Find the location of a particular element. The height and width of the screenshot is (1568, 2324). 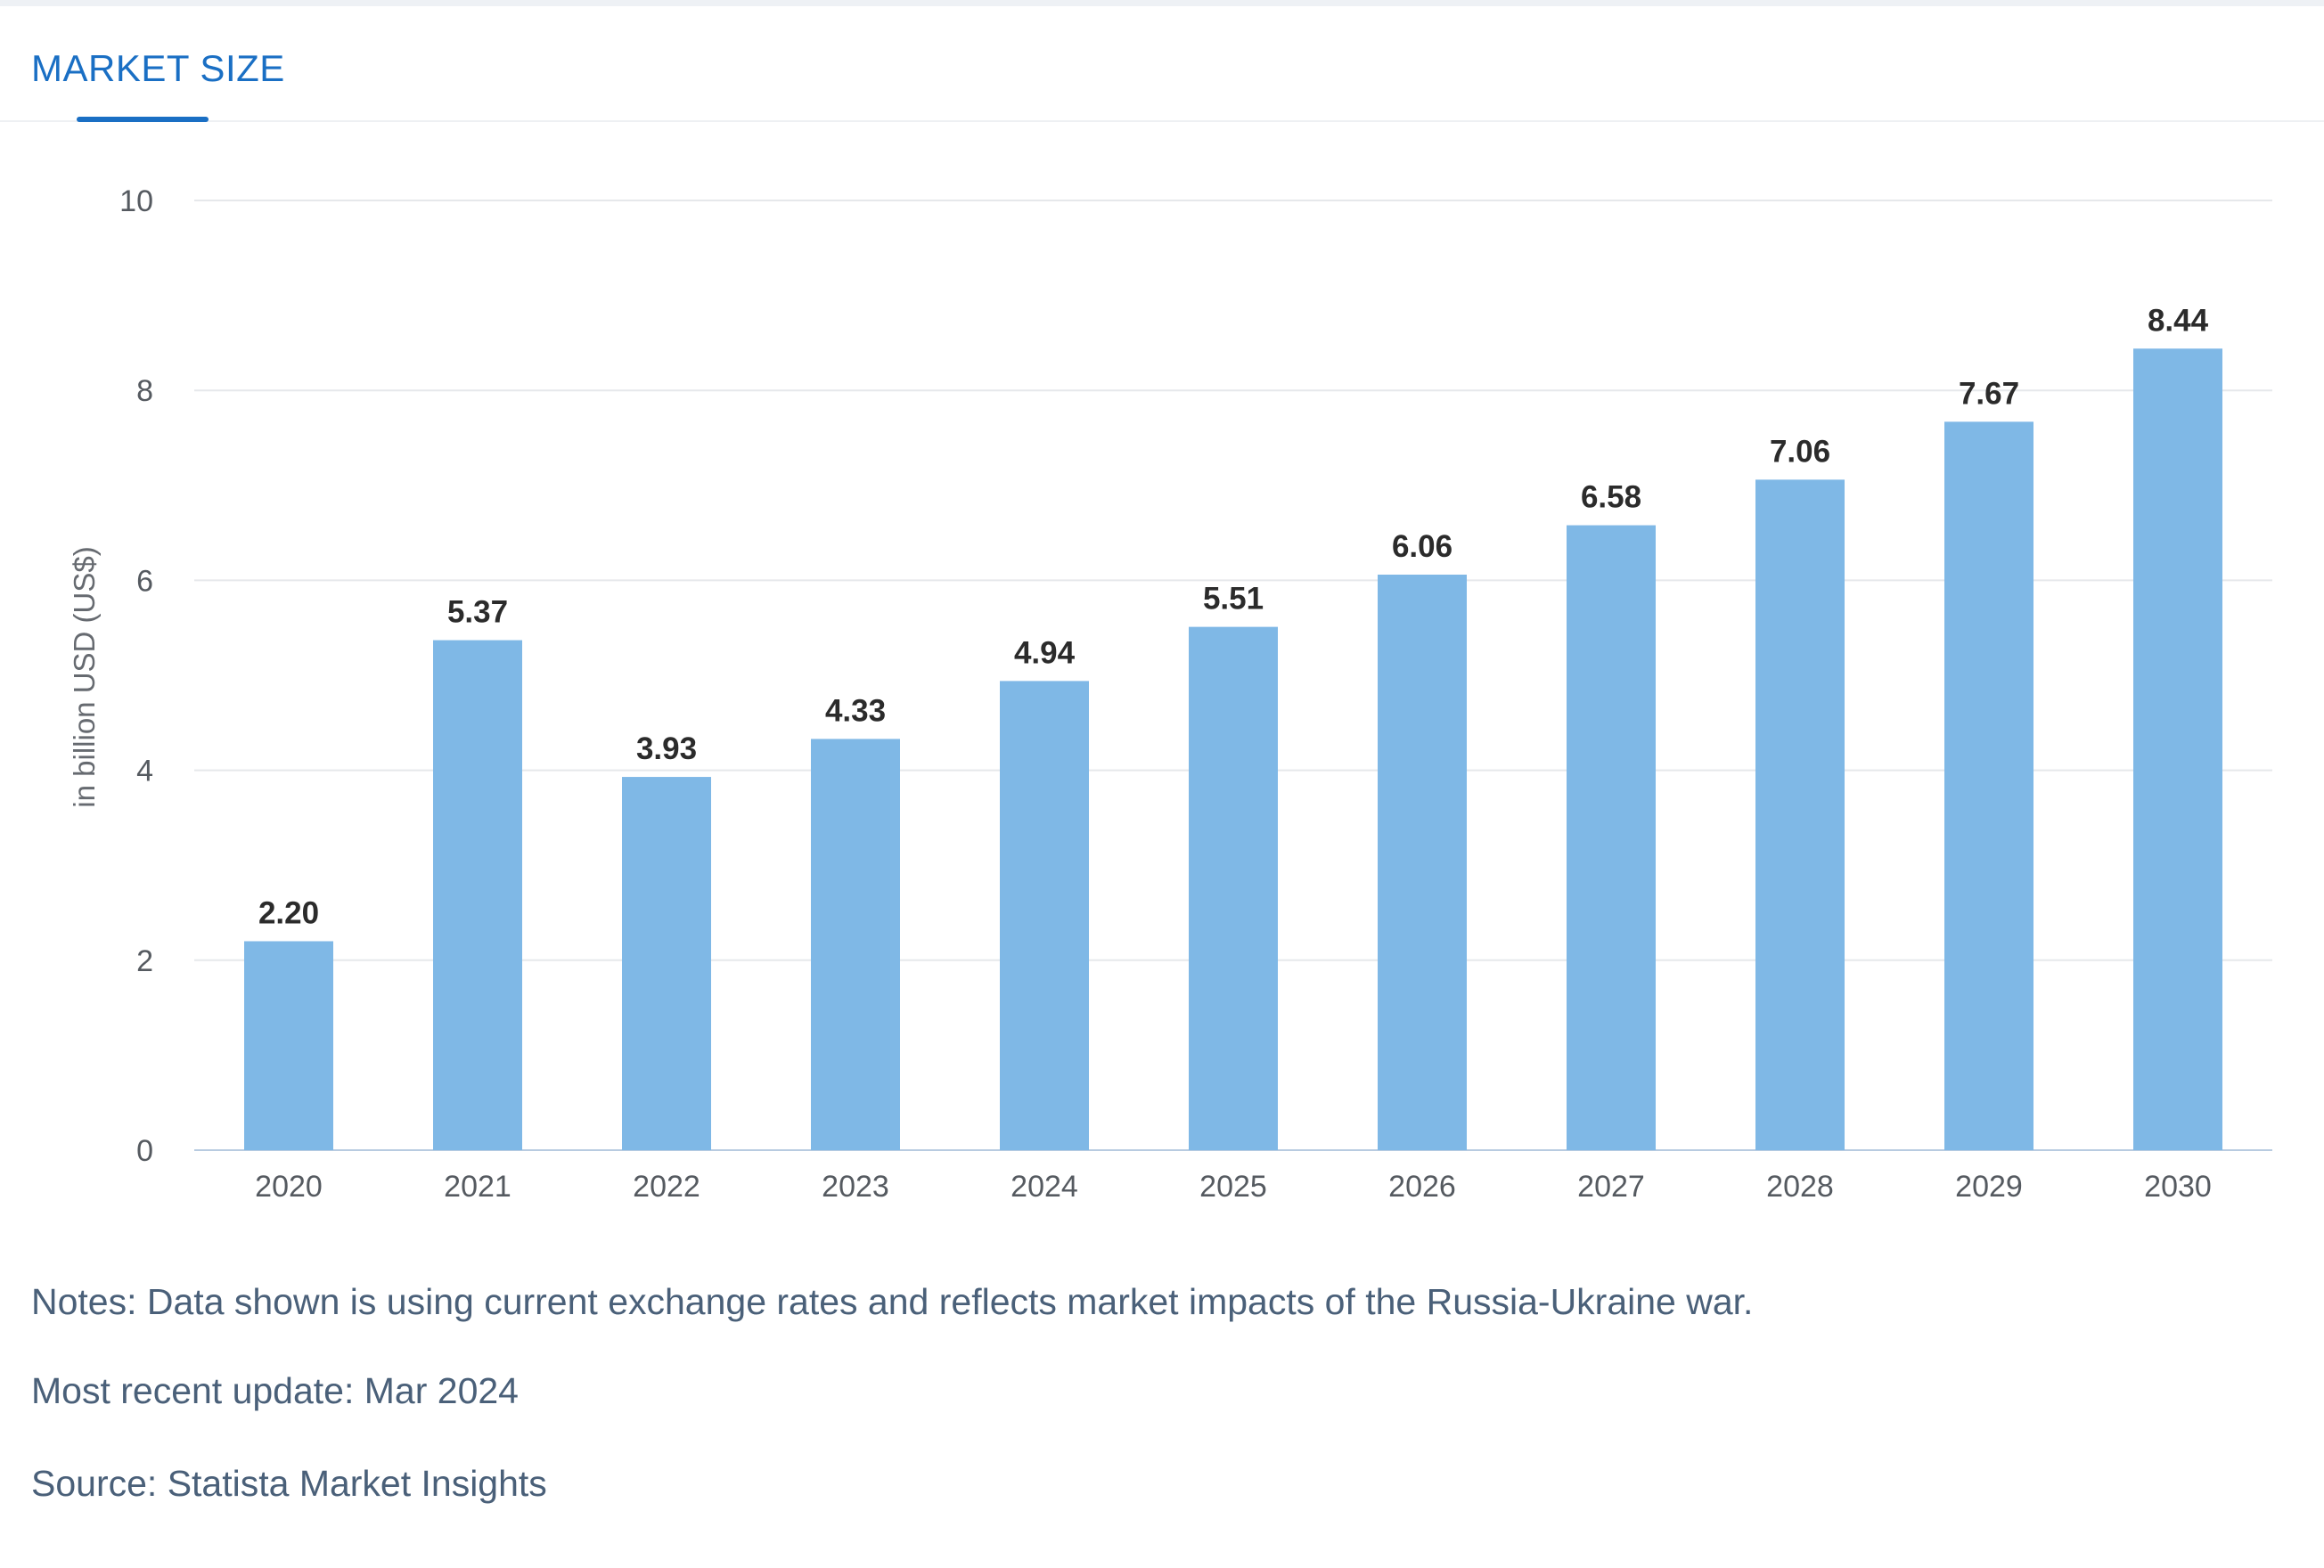

x-tick-label: 2030 is located at coordinates (2178, 1187).